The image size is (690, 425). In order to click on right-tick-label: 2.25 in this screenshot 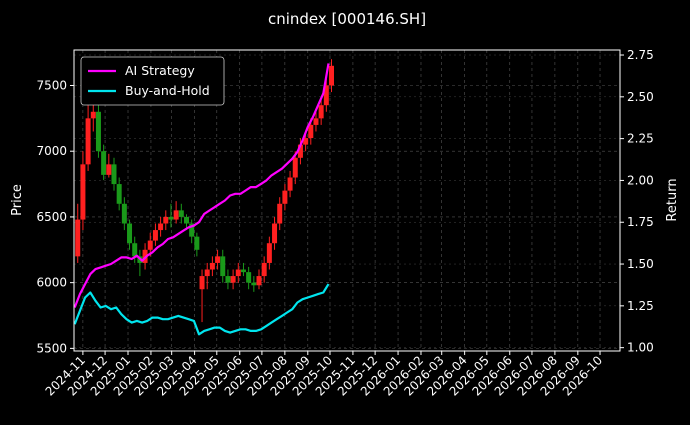, I will do `click(640, 139)`.